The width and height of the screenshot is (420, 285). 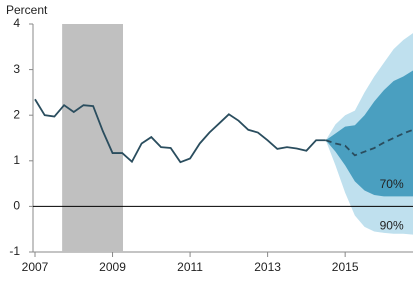 What do you see at coordinates (16, 23) in the screenshot?
I see `y-tick-label: 4` at bounding box center [16, 23].